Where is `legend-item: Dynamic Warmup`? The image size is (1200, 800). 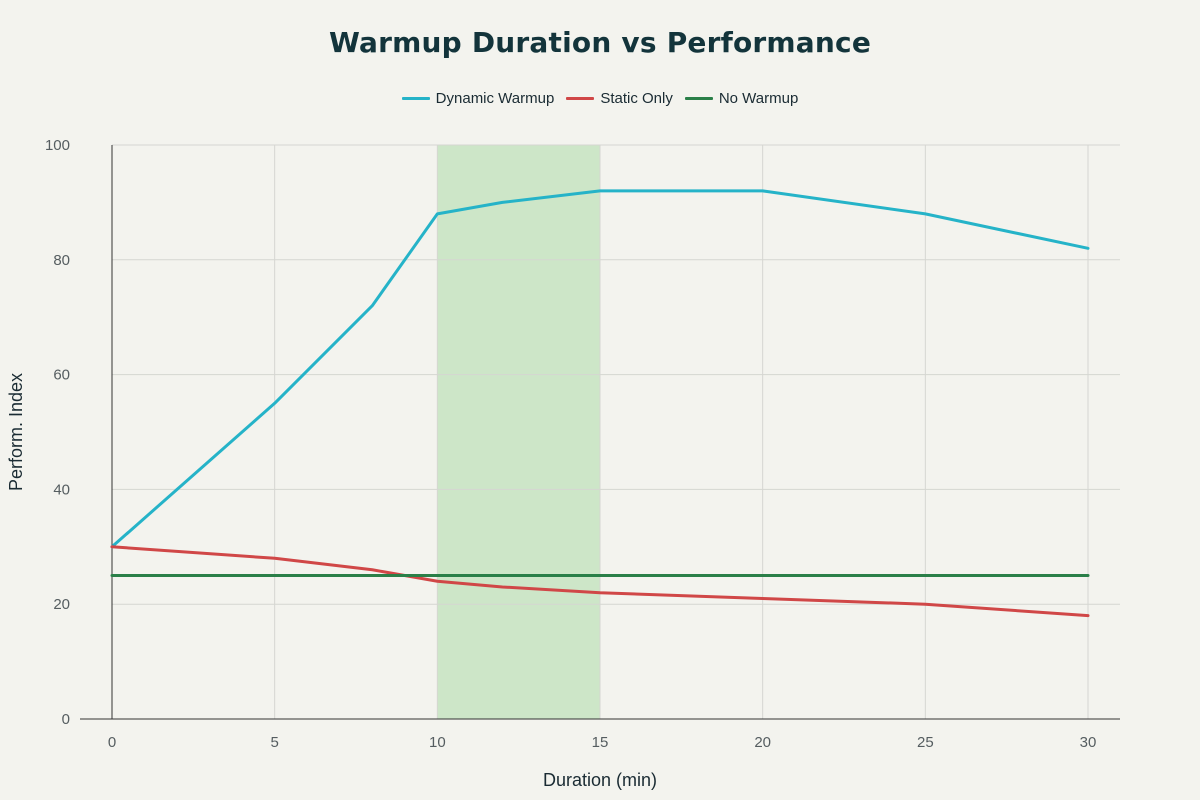 legend-item: Dynamic Warmup is located at coordinates (478, 98).